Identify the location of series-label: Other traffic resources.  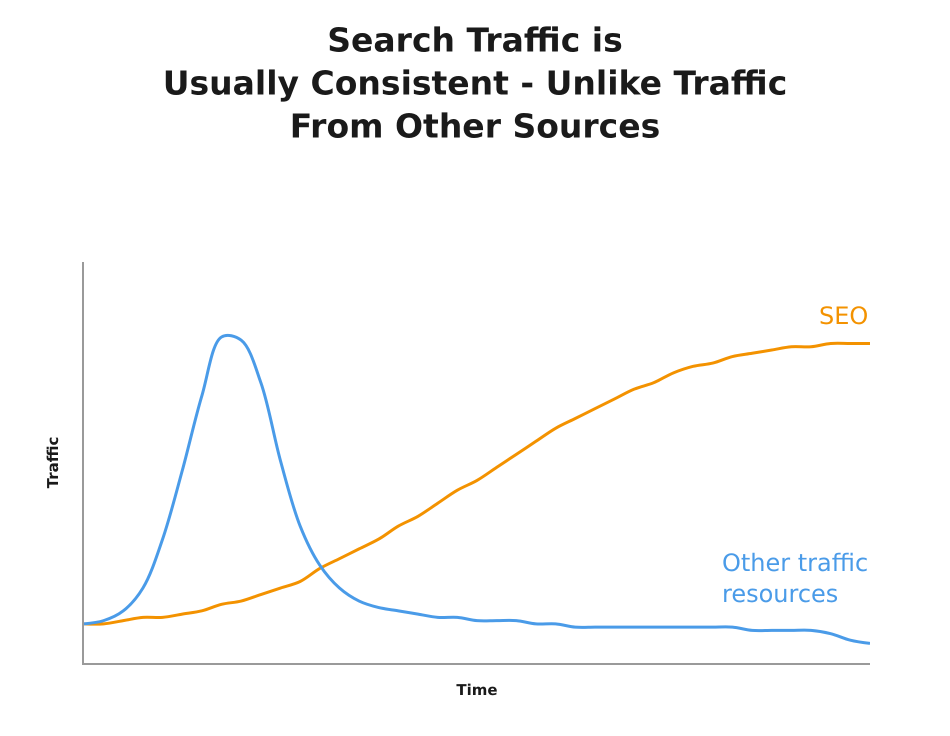
(795, 578).